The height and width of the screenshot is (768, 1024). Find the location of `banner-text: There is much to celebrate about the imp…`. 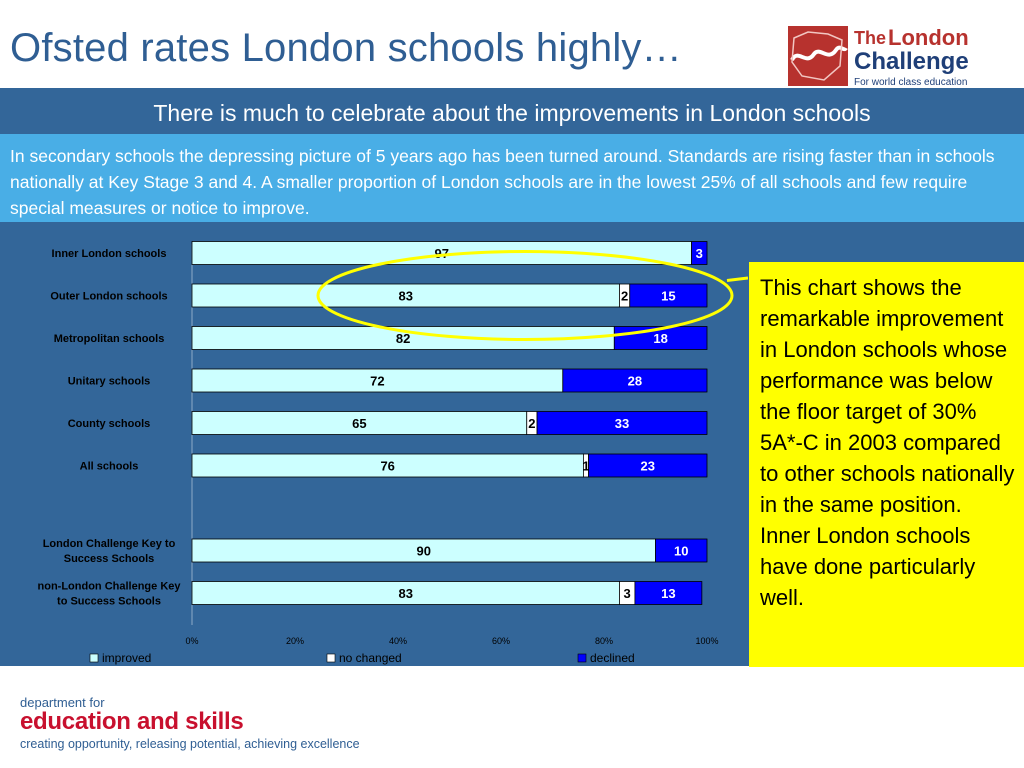

banner-text: There is much to celebrate about the imp… is located at coordinates (512, 113).